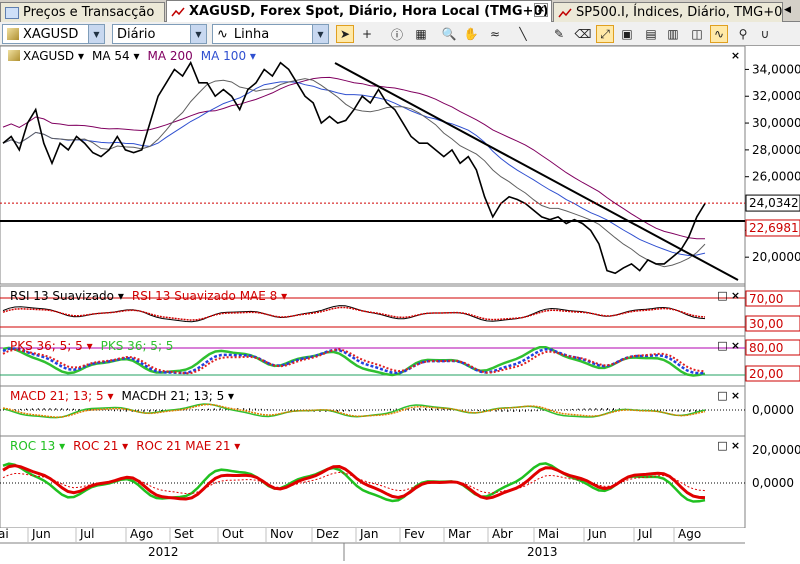 The image size is (800, 564). Describe the element at coordinates (787, 10) in the screenshot. I see `tab-scroll-left-icon: ◀` at that location.